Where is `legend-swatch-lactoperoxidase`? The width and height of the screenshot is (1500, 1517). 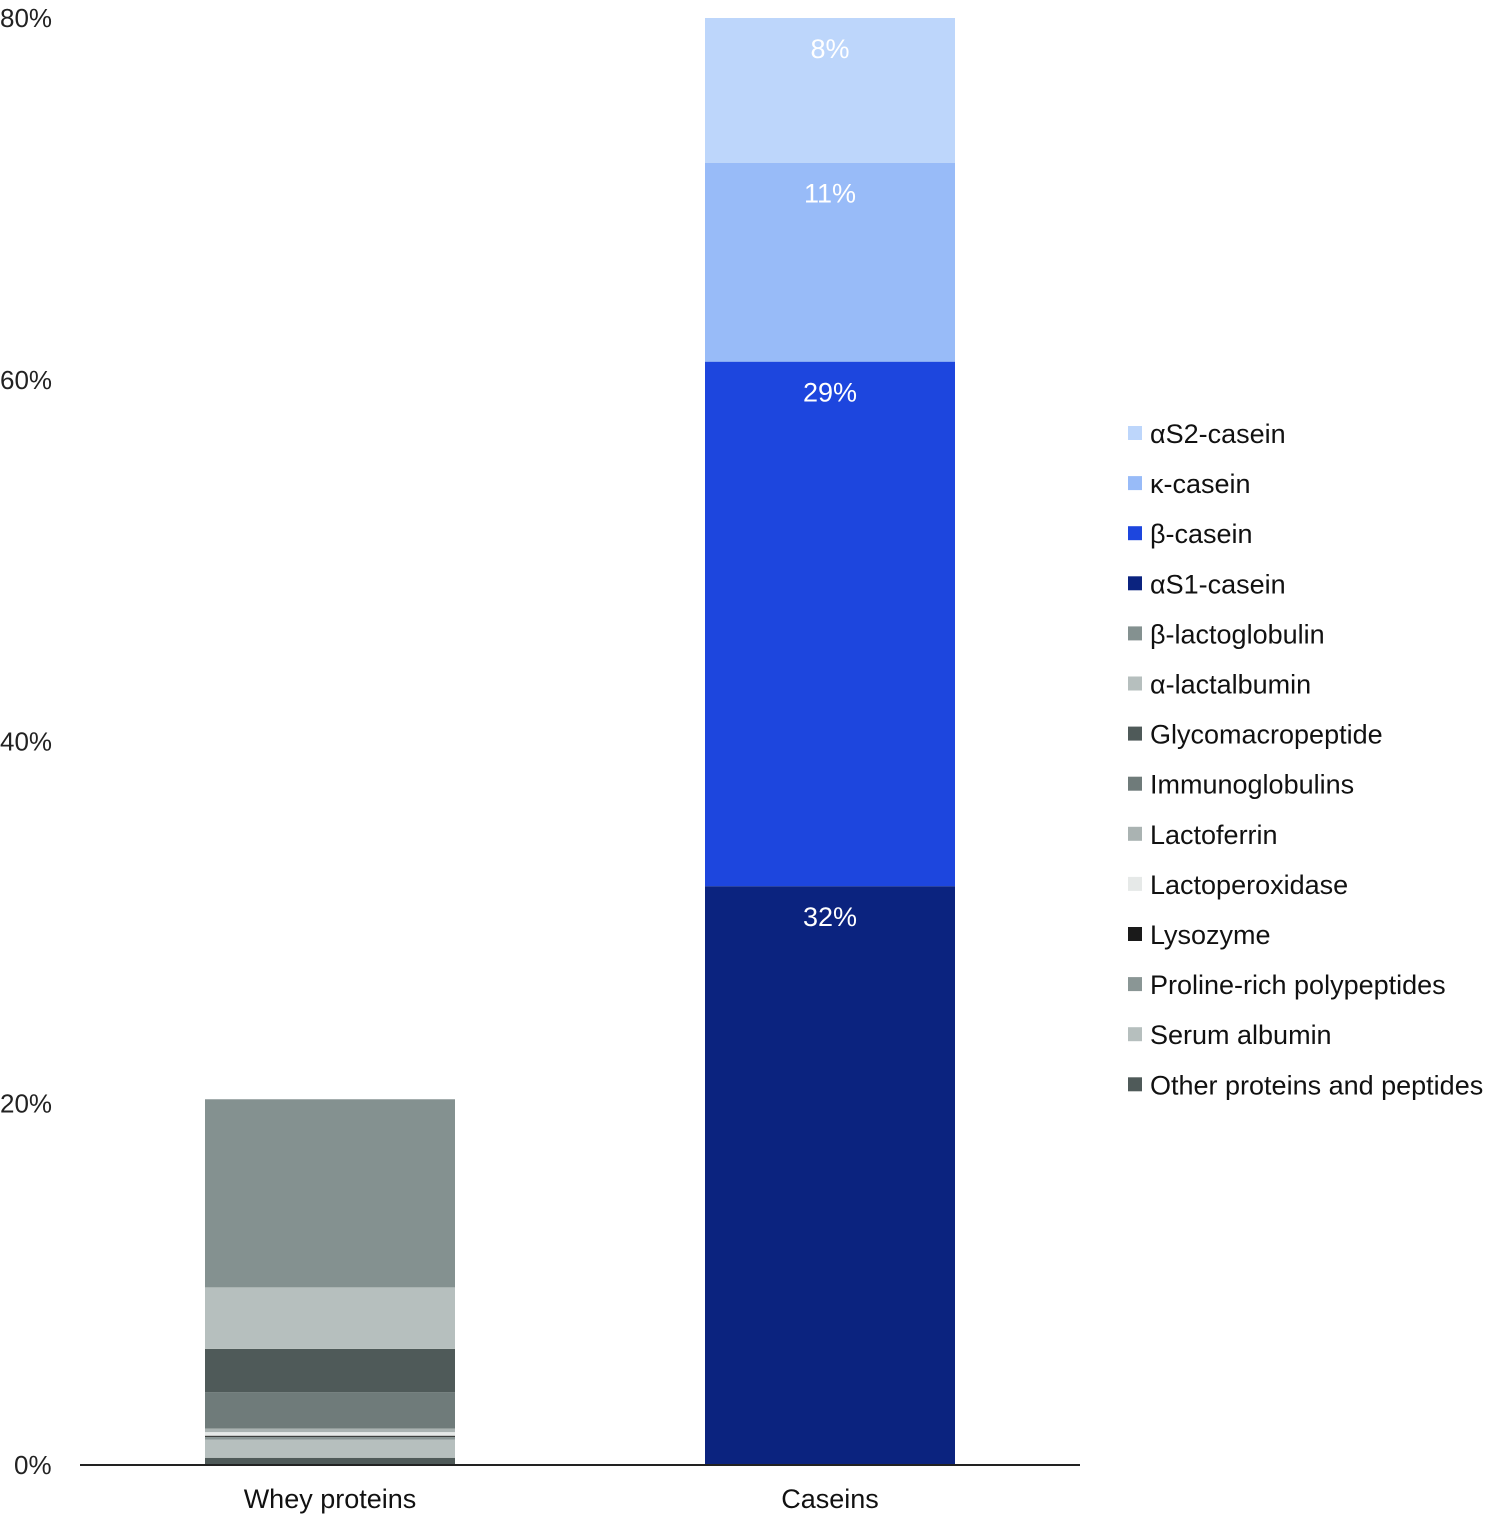
legend-swatch-lactoperoxidase is located at coordinates (1135, 883).